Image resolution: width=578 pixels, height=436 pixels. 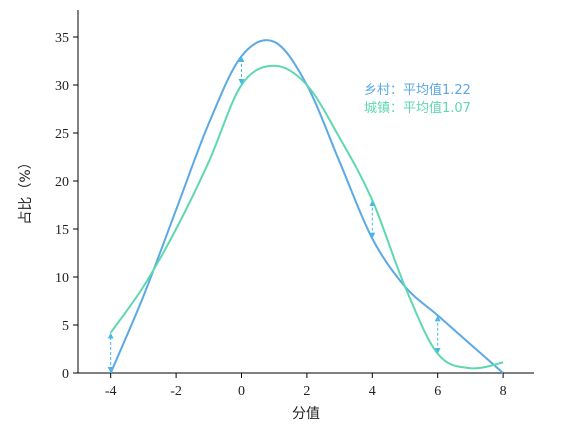 I want to click on x-tick-label: -4, so click(x=111, y=391).